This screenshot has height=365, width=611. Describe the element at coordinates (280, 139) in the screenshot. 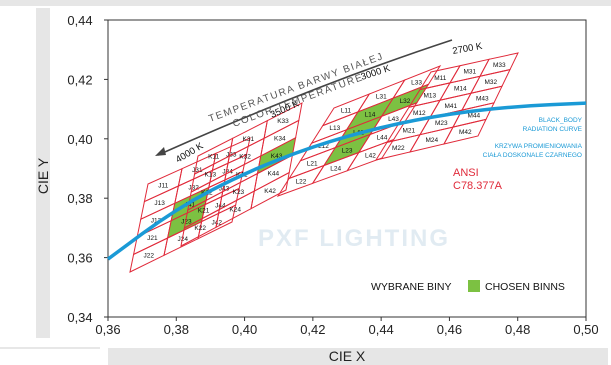

I see `bin-label-k34: K34` at that location.